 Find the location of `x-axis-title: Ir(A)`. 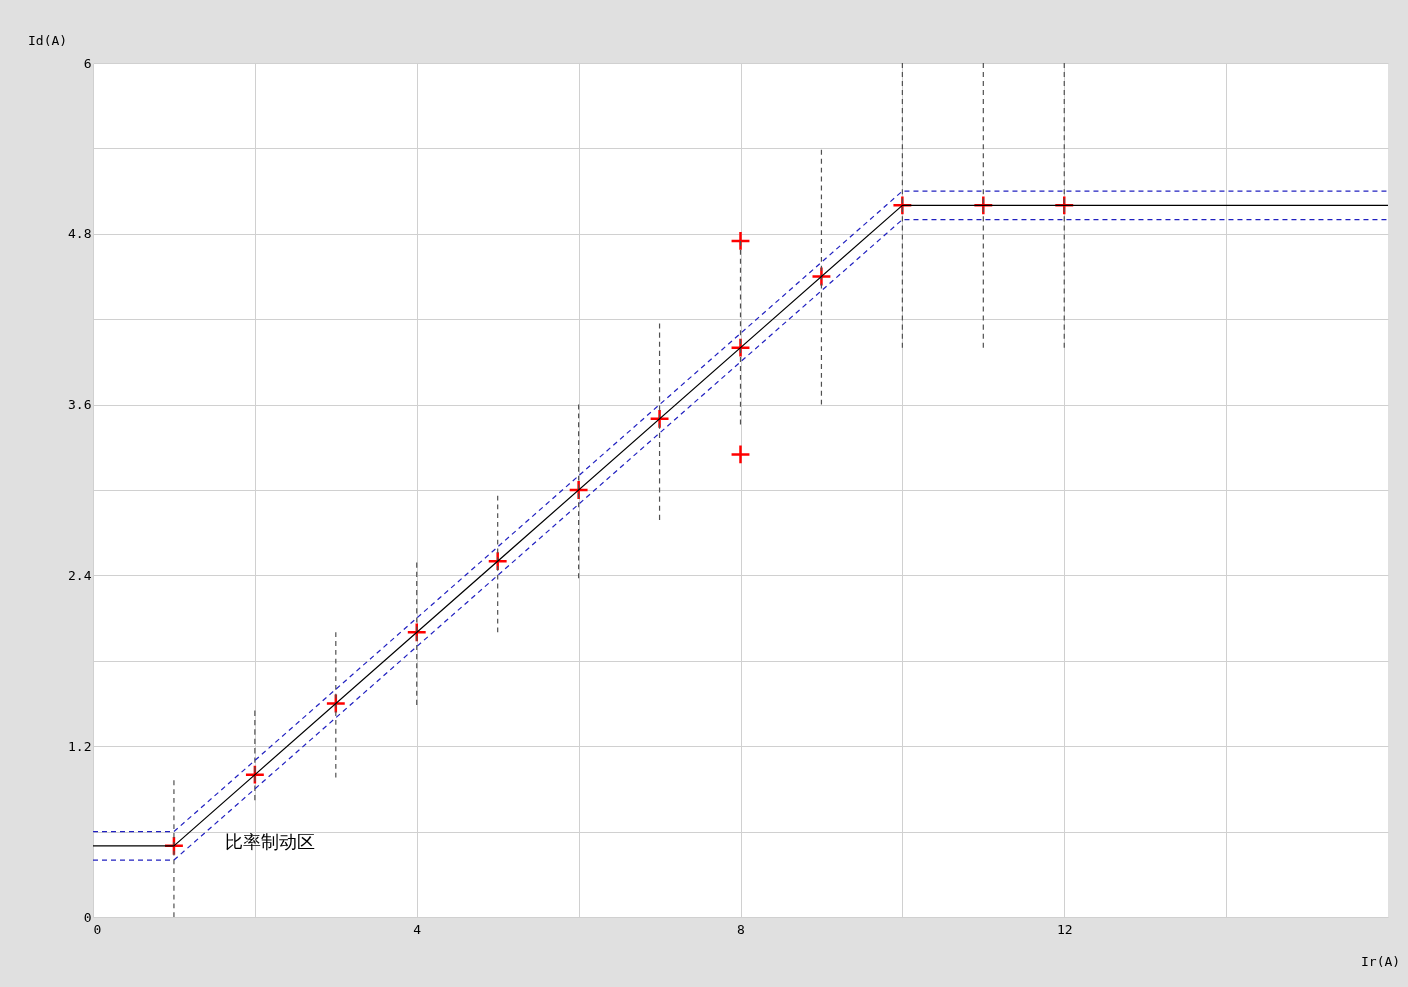

x-axis-title: Ir(A) is located at coordinates (1381, 961).